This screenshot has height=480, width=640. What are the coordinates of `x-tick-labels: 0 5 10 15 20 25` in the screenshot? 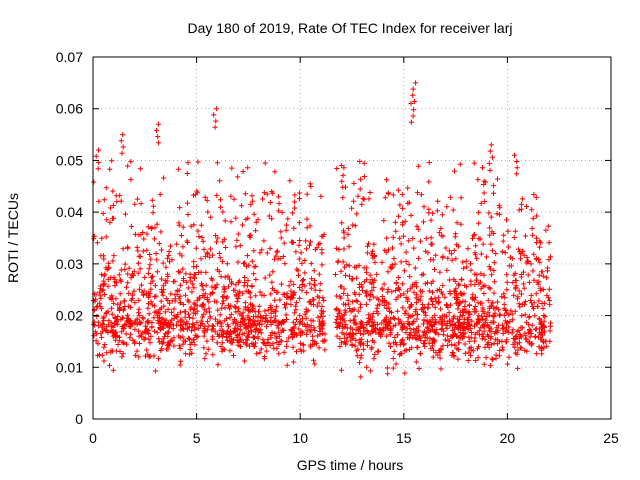 It's located at (354, 438).